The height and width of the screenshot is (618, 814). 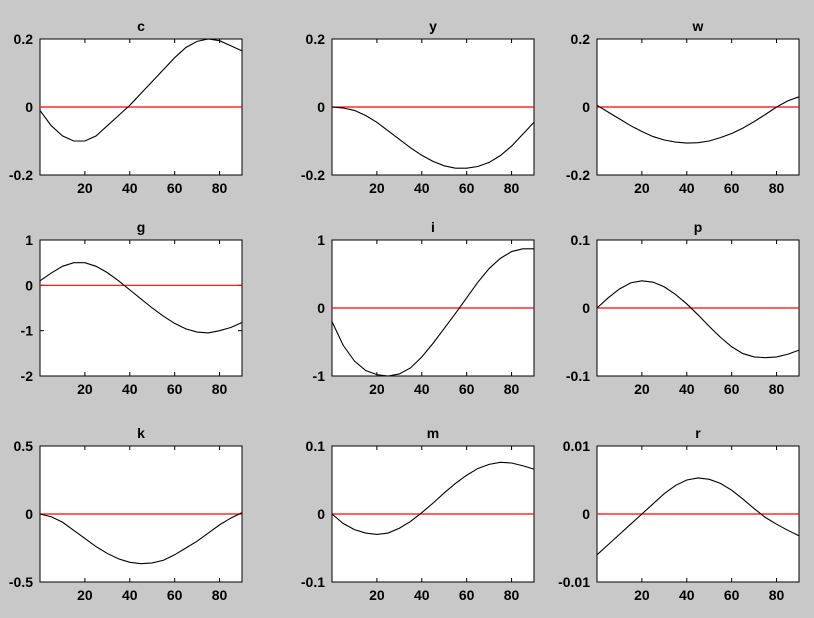 I want to click on panel-m: m -0.1 0 0.1 20 40 60 80, so click(x=418, y=514).